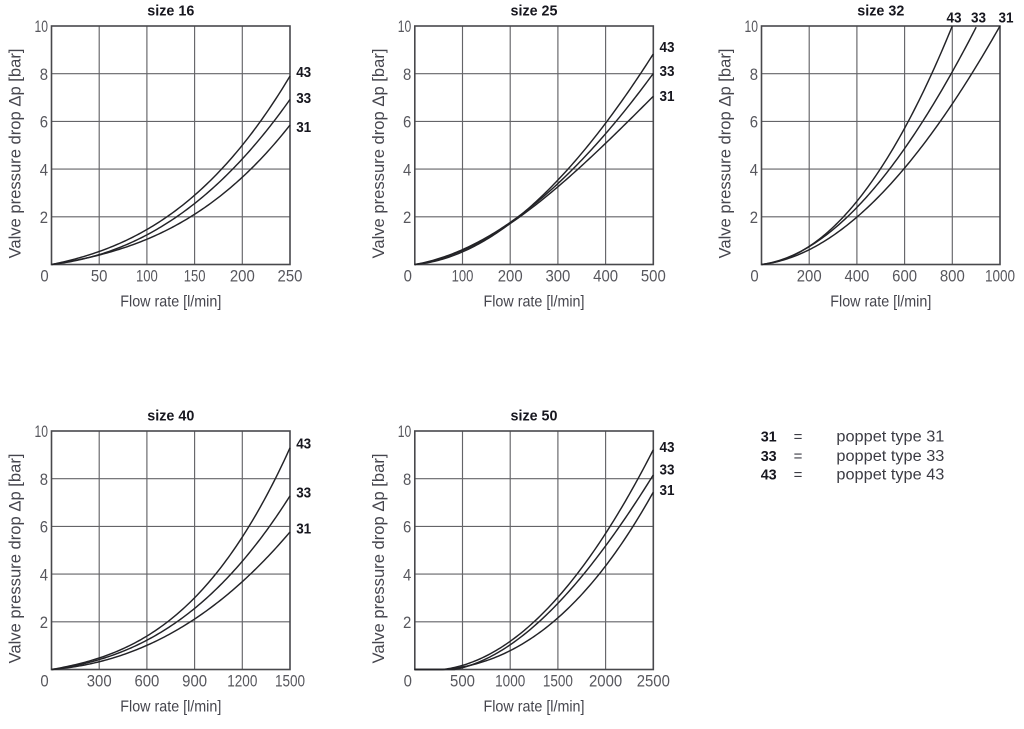 This screenshot has width=1024, height=729. Describe the element at coordinates (194, 681) in the screenshot. I see `svg-text: 900` at that location.